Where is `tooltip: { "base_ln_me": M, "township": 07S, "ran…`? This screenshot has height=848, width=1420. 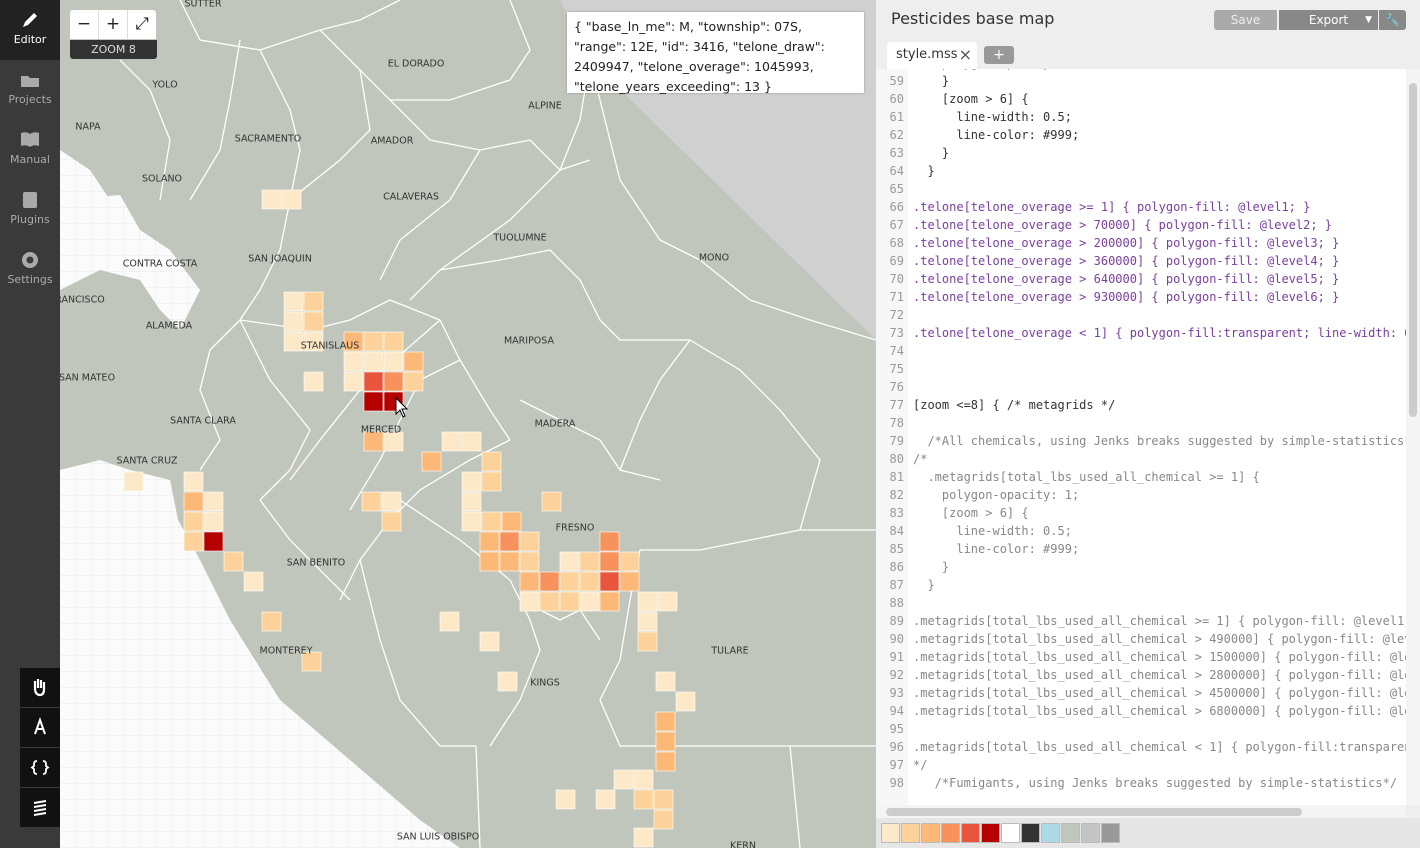 tooltip: { "base_ln_me": M, "township": 07S, "ran… is located at coordinates (715, 53).